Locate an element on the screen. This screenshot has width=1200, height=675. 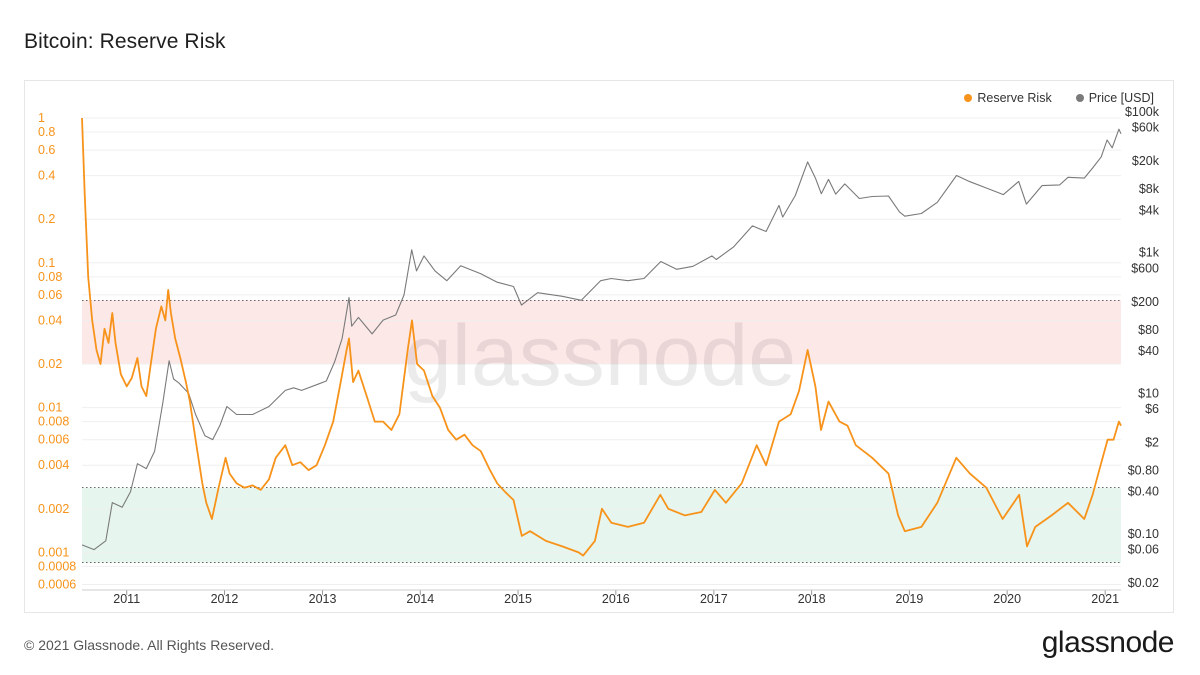
x-tick-label: 2012 is located at coordinates (225, 599).